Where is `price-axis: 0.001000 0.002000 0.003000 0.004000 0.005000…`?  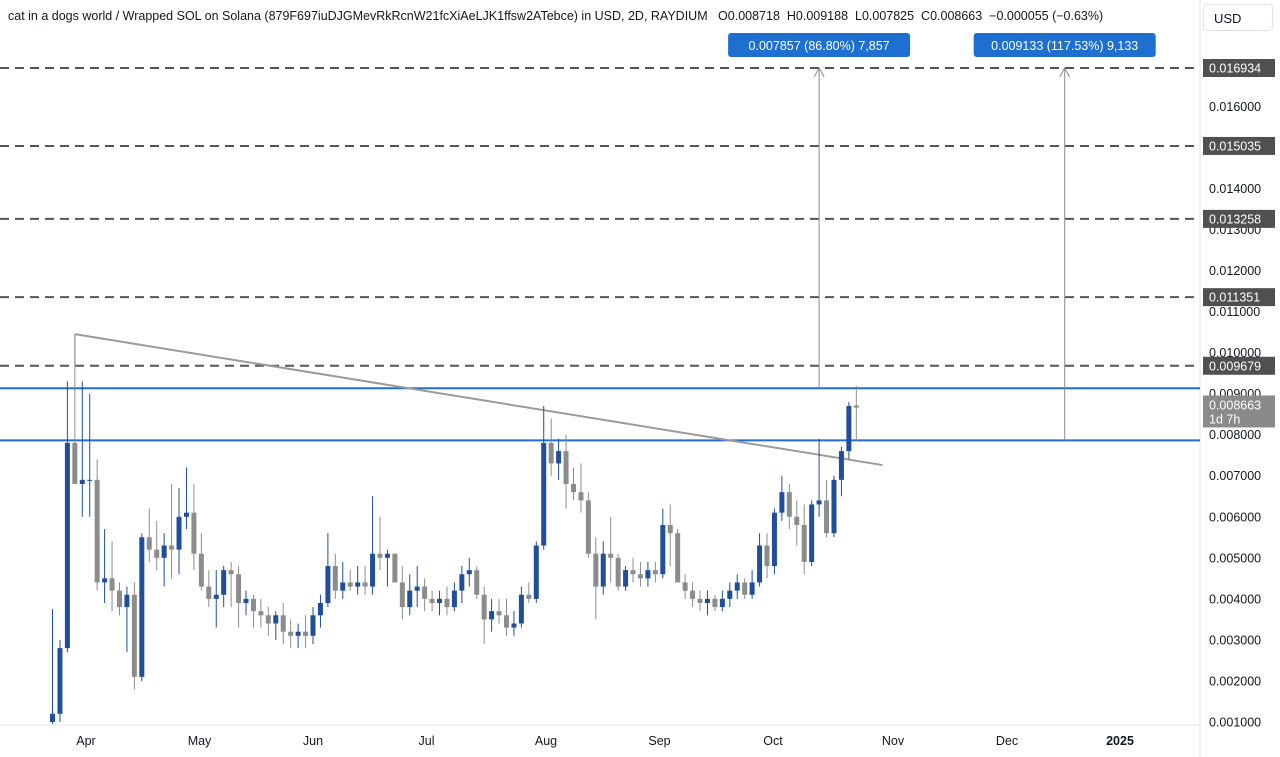
price-axis: 0.001000 0.002000 0.003000 0.004000 0.005000… is located at coordinates (1239, 394).